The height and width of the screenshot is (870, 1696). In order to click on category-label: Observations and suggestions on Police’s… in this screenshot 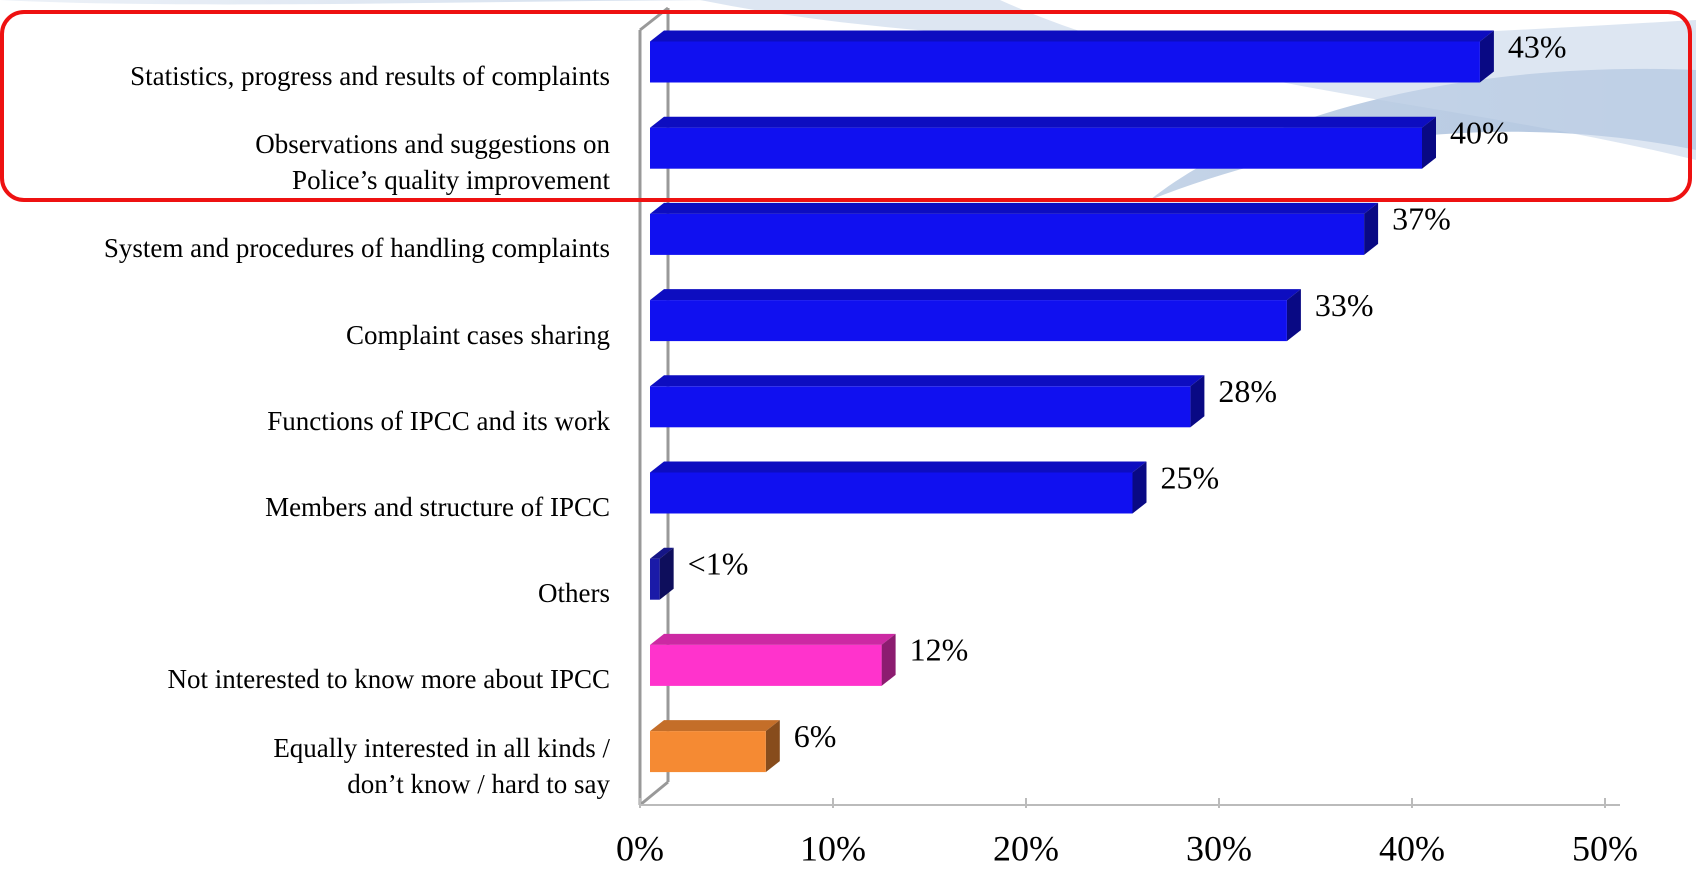, I will do `click(432, 162)`.